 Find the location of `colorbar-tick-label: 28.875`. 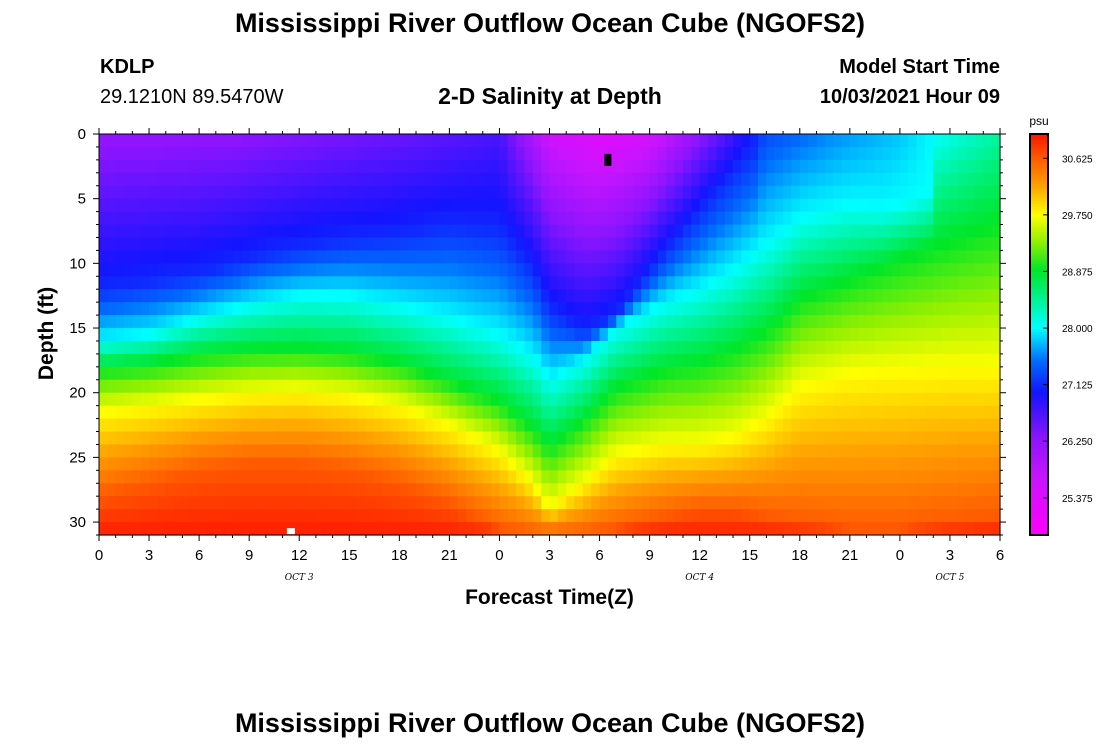

colorbar-tick-label: 28.875 is located at coordinates (1077, 272).